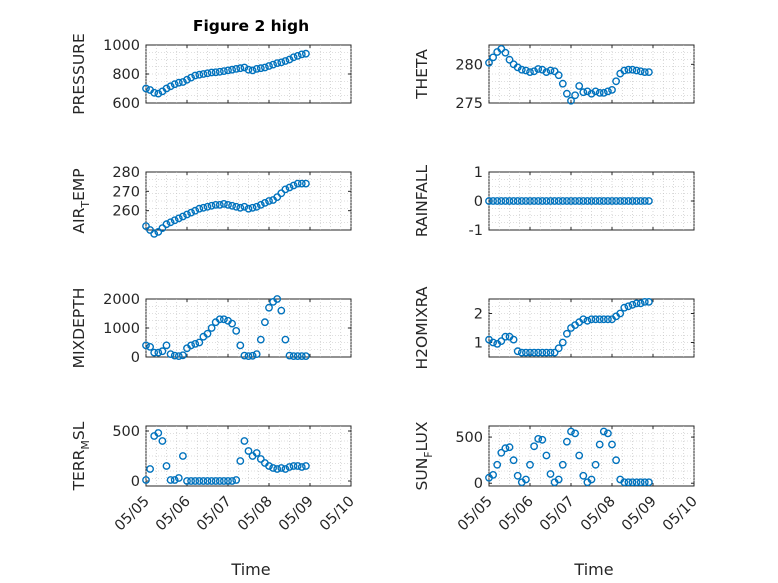  I want to click on subplot-theta: 275 280 THETA, so click(554, 78).